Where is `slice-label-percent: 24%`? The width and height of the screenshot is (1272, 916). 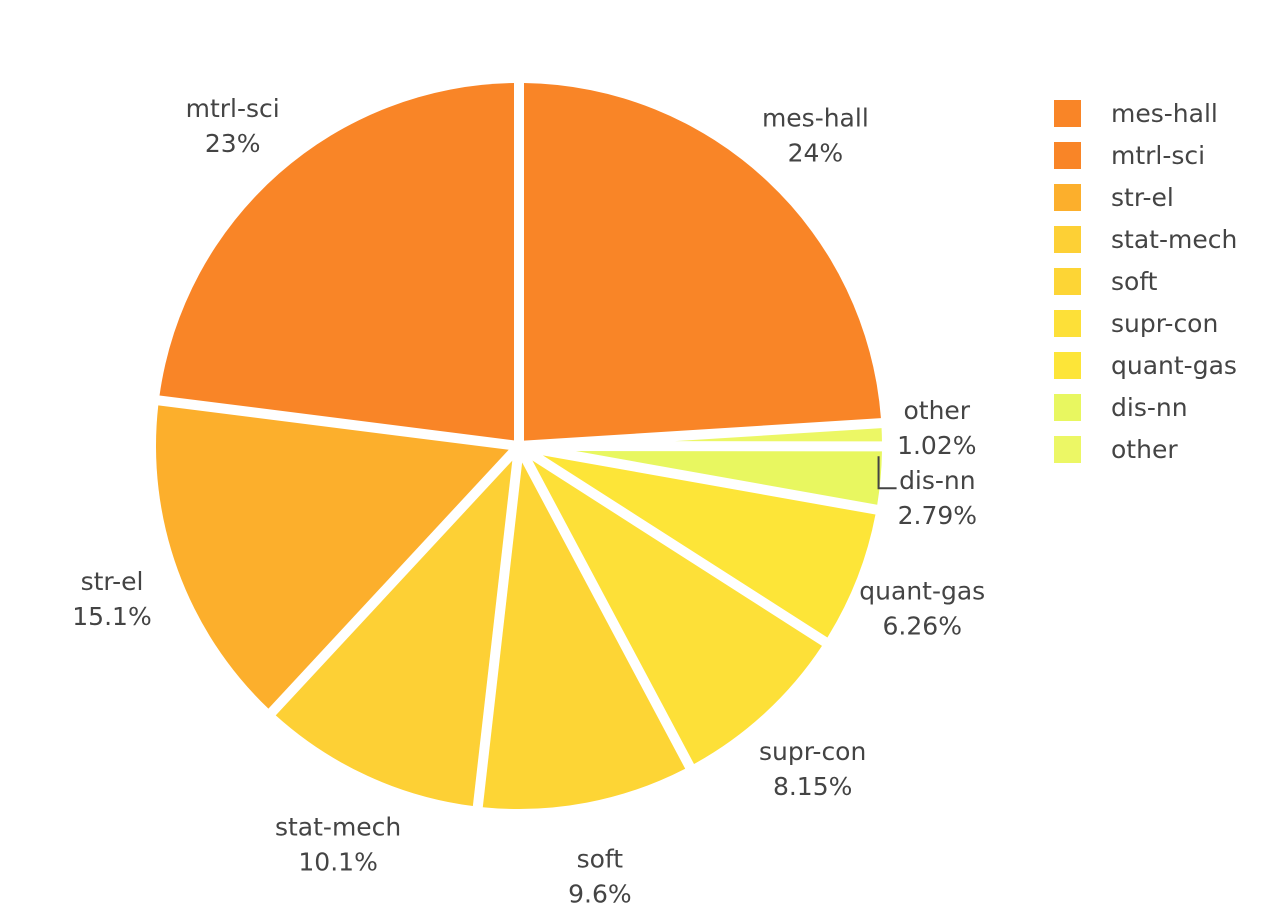
slice-label-percent: 24% is located at coordinates (816, 152).